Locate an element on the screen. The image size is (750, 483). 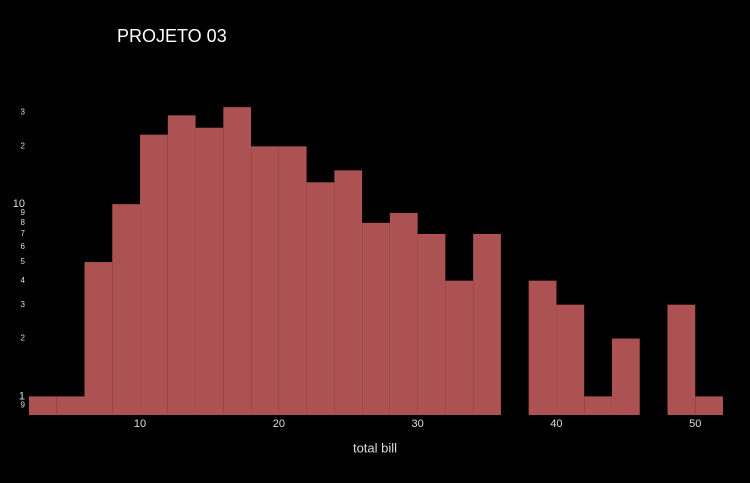
y-tick-label: 5 is located at coordinates (23, 261).